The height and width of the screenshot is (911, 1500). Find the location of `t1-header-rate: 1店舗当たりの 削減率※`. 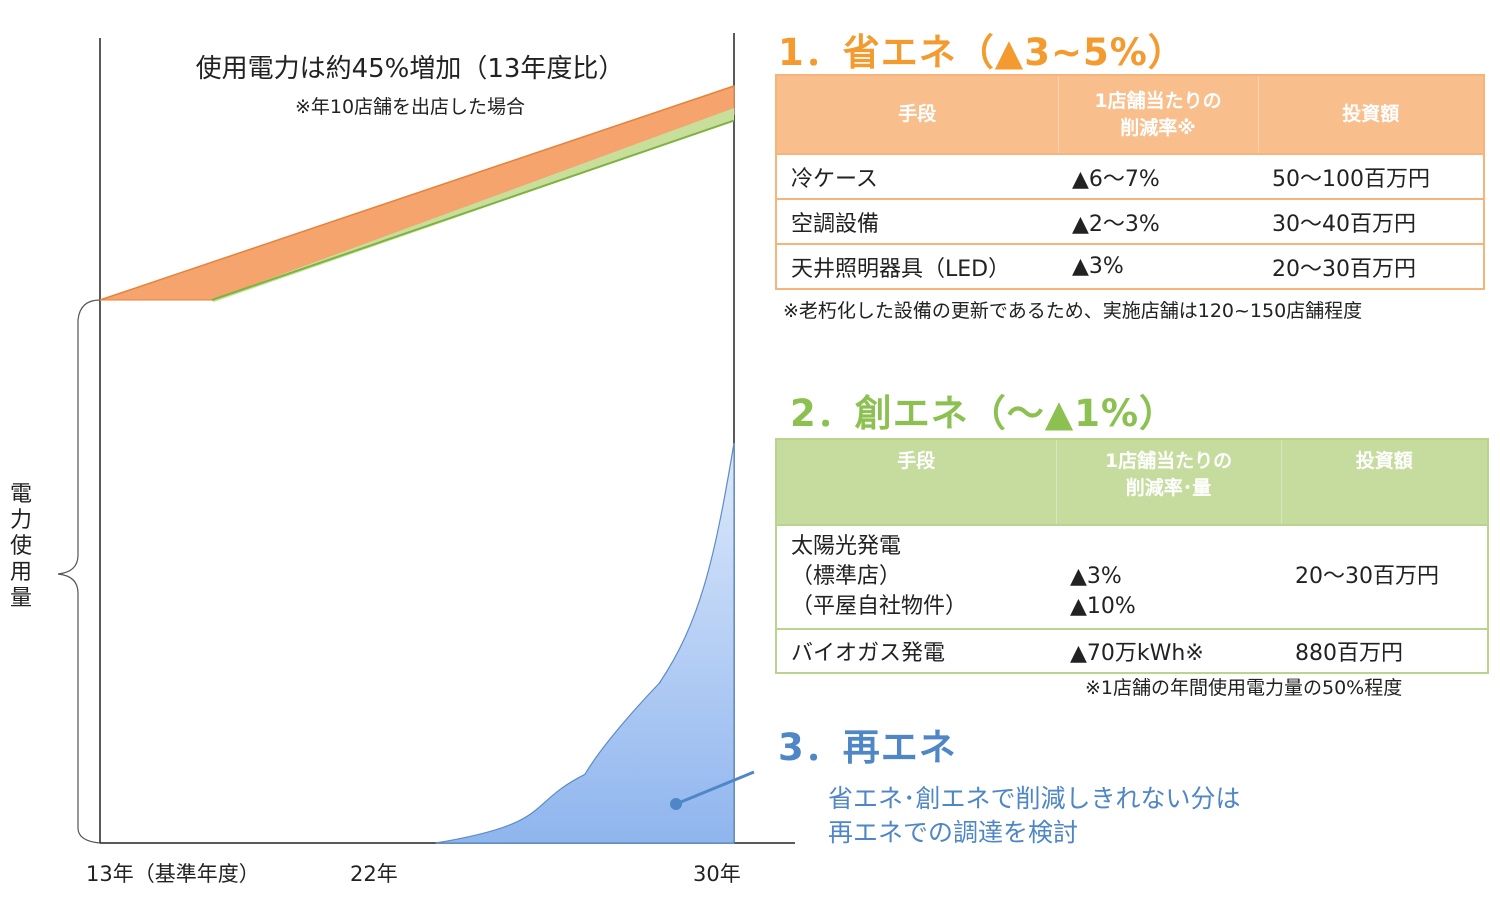

t1-header-rate: 1店舗当たりの 削減率※ is located at coordinates (1157, 114).